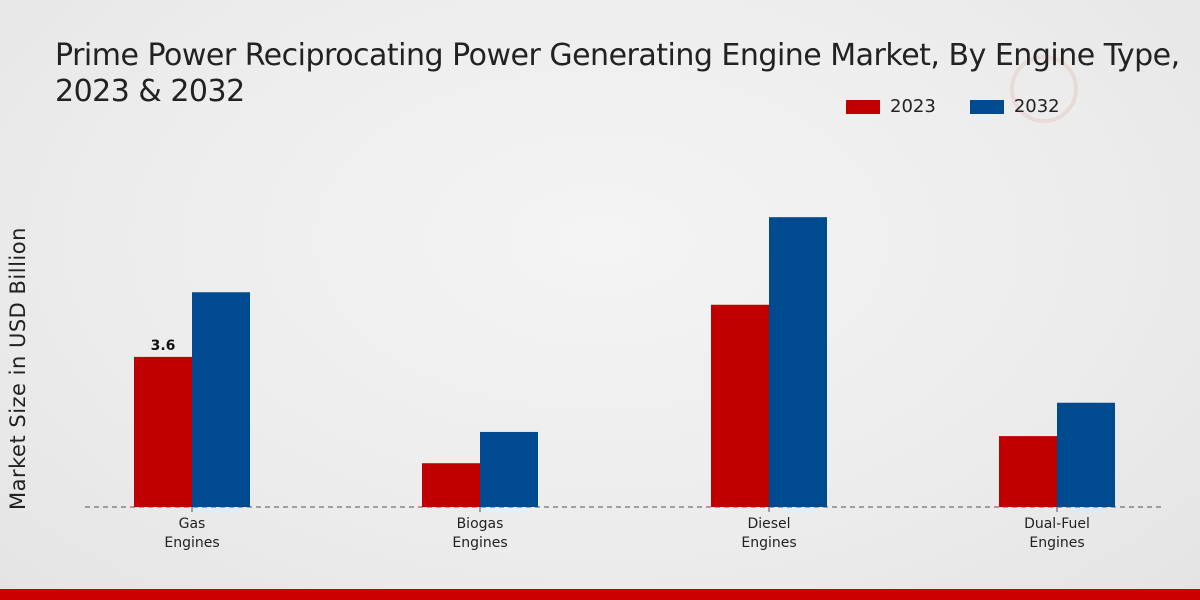 The width and height of the screenshot is (1200, 600). I want to click on bottom-accent-bar, so click(600, 594).